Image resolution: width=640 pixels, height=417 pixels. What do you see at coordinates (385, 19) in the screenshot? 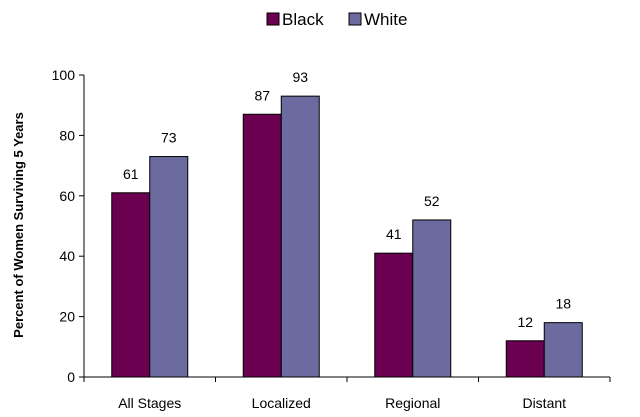
I see `legend-label-white: White` at bounding box center [385, 19].